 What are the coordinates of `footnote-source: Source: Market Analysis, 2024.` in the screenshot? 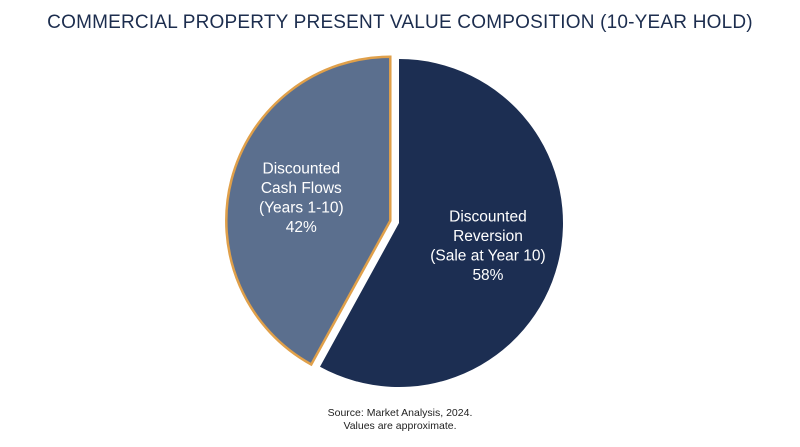 It's located at (400, 413).